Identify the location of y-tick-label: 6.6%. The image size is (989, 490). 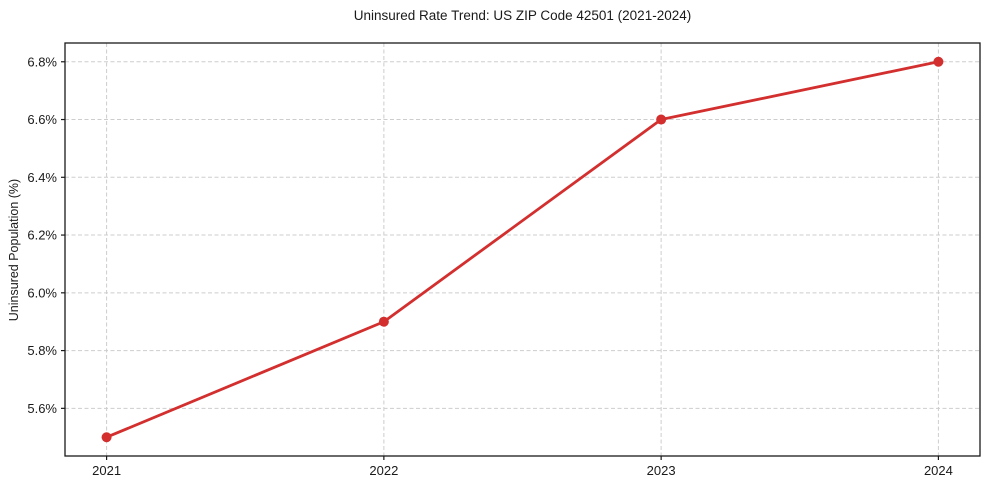
(42, 119).